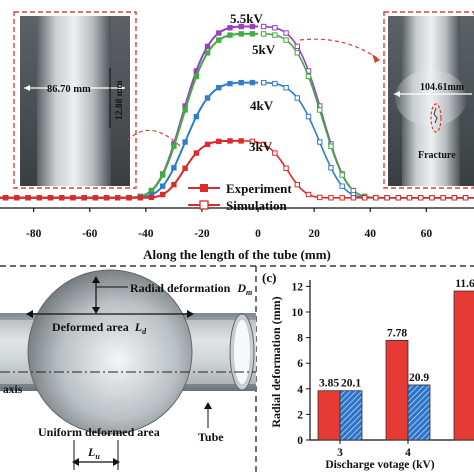  What do you see at coordinates (34, 234) in the screenshot?
I see `top-x-tick-label: -80` at bounding box center [34, 234].